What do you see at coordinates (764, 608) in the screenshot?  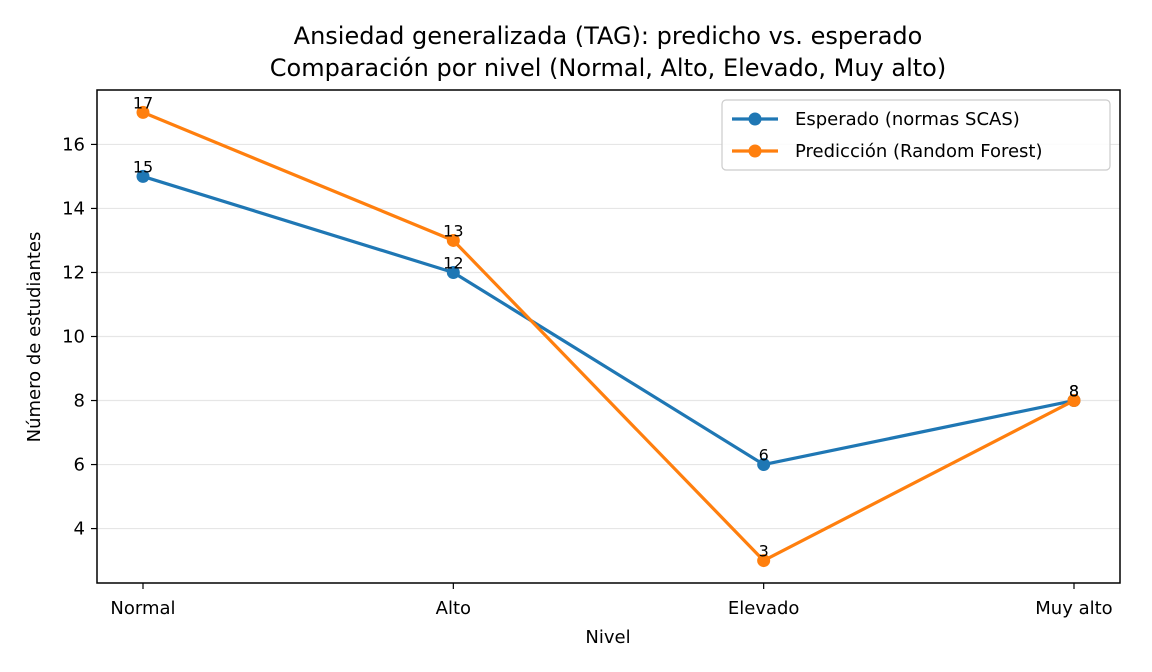 I see `x-tick-label: Elevado` at bounding box center [764, 608].